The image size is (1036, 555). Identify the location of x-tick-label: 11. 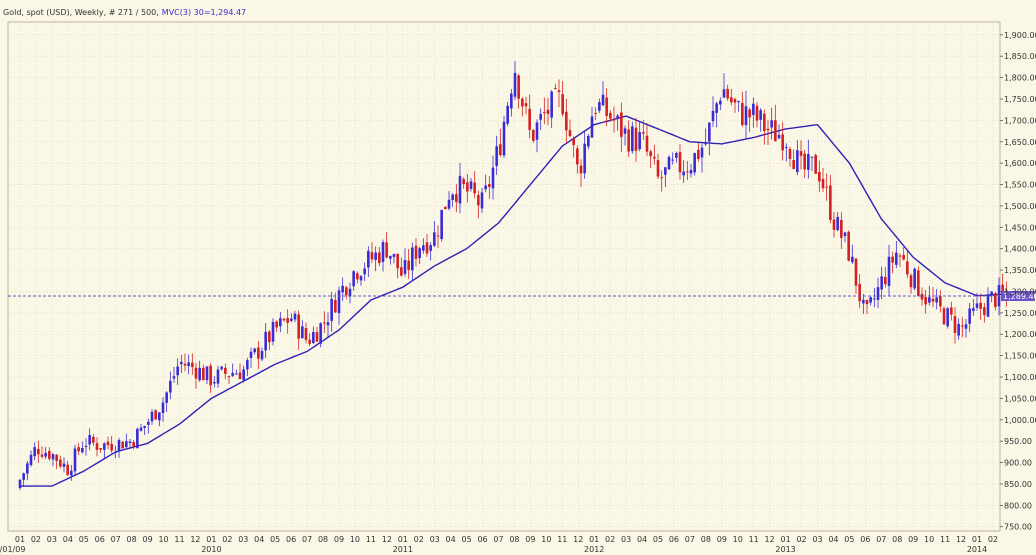
(562, 539).